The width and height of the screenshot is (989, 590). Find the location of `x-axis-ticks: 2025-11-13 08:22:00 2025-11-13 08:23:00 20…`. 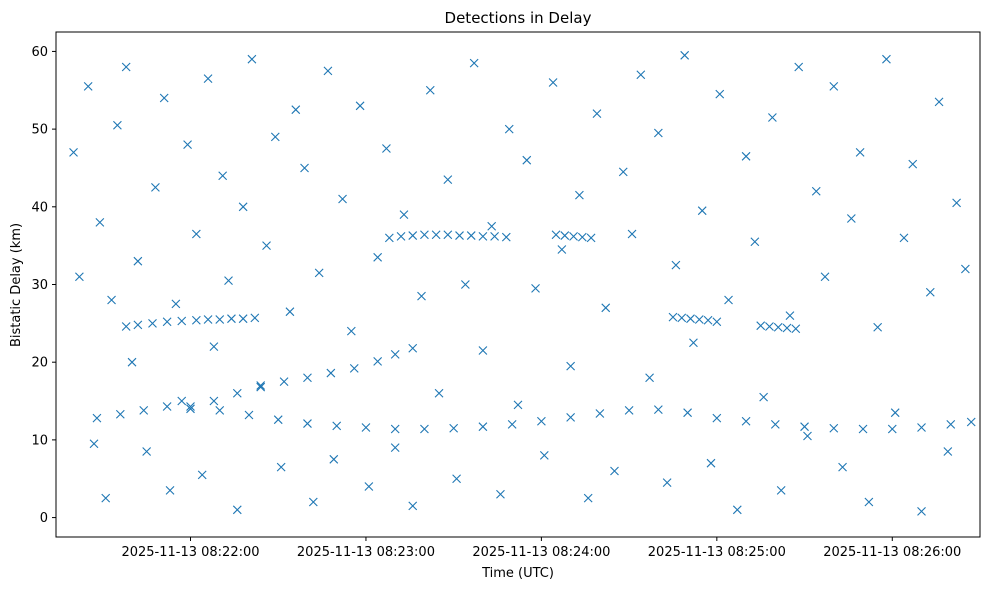

x-axis-ticks: 2025-11-13 08:22:00 2025-11-13 08:23:00 20… is located at coordinates (541, 548).